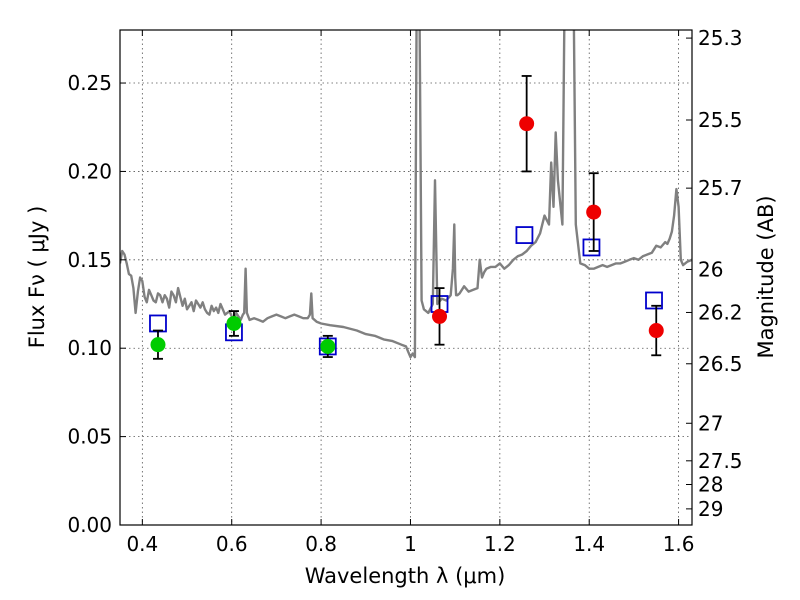 The image size is (800, 600). I want to click on y-axis-label: Flux Fν ( μJy ), so click(37, 277).